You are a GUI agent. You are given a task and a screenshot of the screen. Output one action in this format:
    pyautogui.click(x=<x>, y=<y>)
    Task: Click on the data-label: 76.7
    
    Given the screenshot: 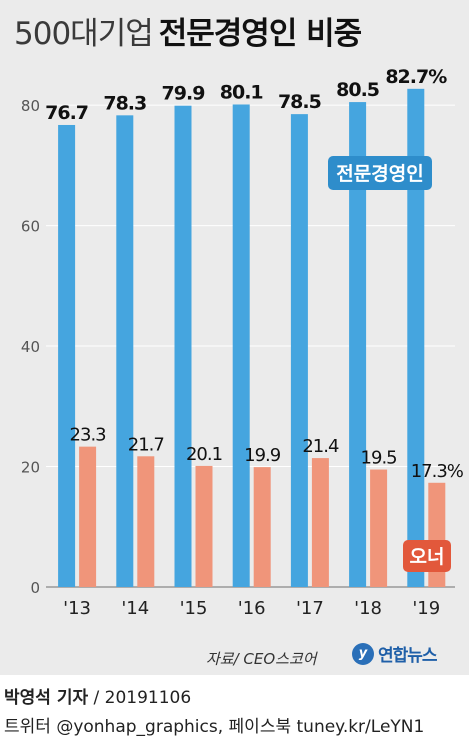 What is the action you would take?
    pyautogui.click(x=66, y=113)
    